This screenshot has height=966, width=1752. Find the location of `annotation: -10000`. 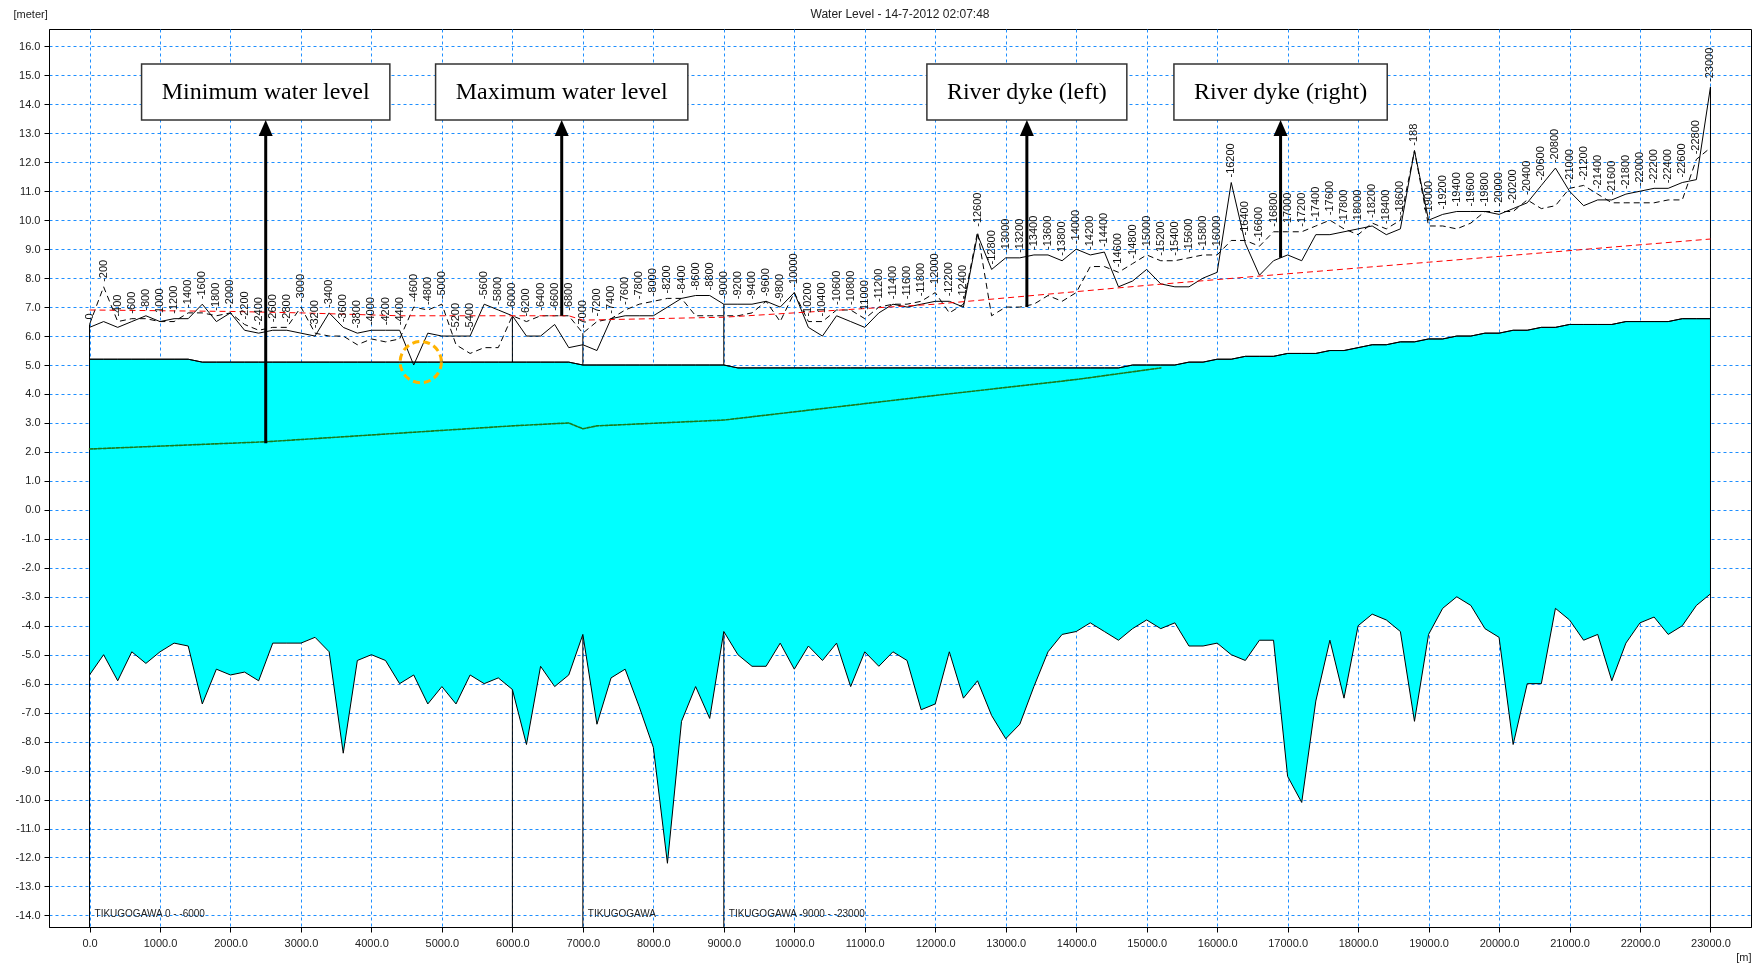

annotation: -10000 is located at coordinates (793, 270).